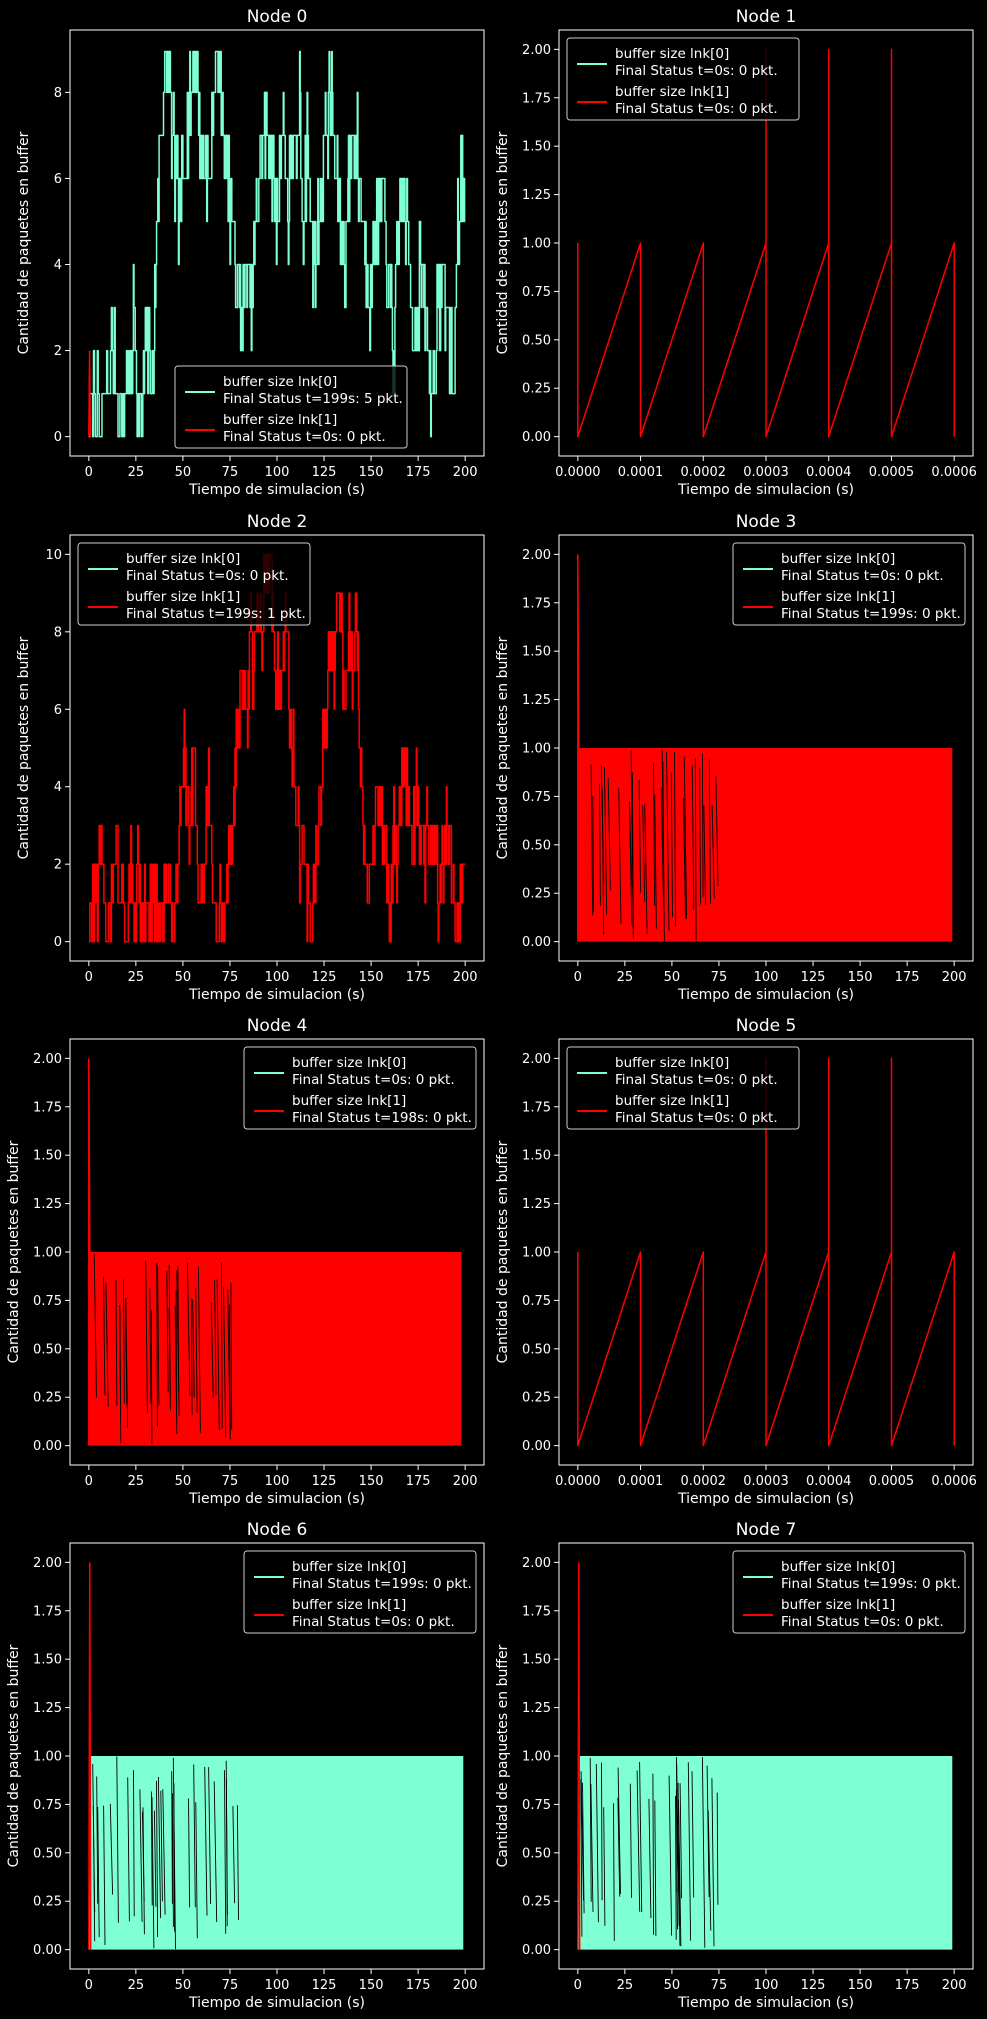 This screenshot has height=2019, width=987. I want to click on x-tick-label: 175, so click(907, 977).